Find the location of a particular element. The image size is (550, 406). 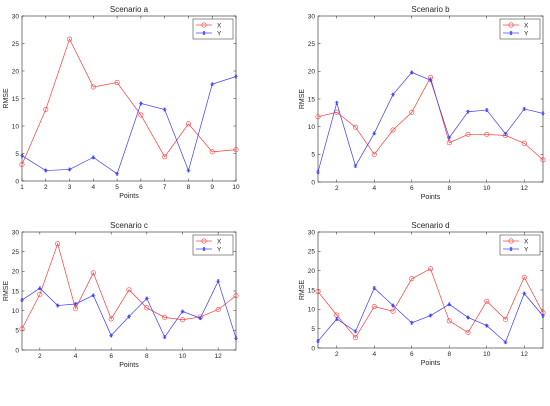

y-tick-label: 30 is located at coordinates (16, 16).